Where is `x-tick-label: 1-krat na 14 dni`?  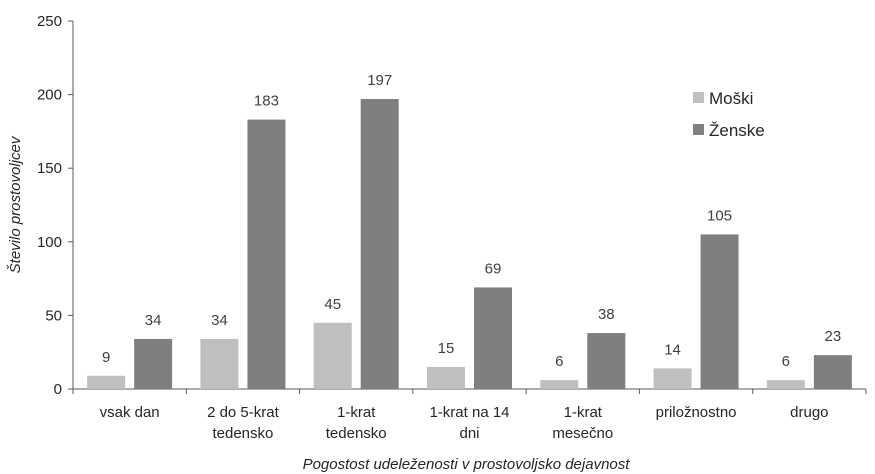 x-tick-label: 1-krat na 14 dni is located at coordinates (469, 423).